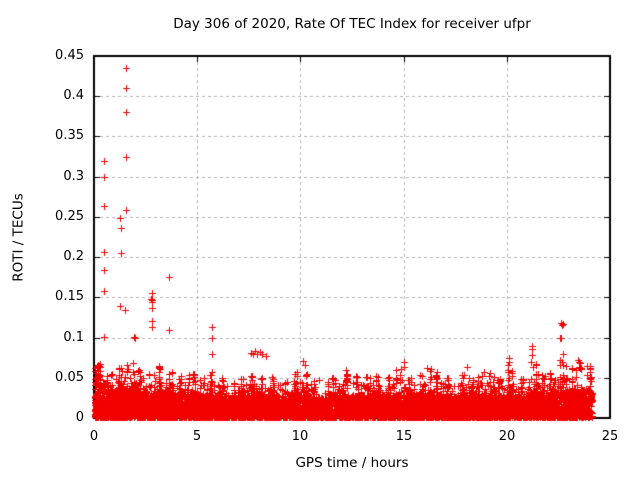  What do you see at coordinates (507, 436) in the screenshot?
I see `x-tick-label: 20` at bounding box center [507, 436].